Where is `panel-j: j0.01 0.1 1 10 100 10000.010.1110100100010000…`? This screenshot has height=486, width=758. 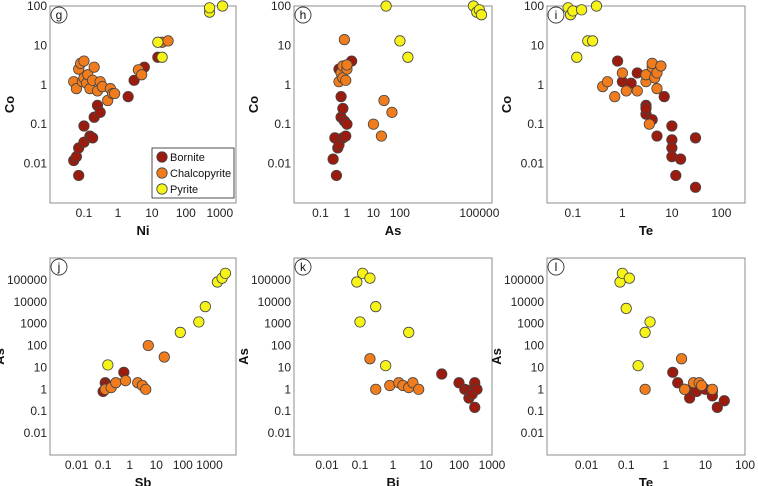
panel-j: j0.01 0.1 1 10 100 10000.010.1110100100010000… is located at coordinates (118, 371).